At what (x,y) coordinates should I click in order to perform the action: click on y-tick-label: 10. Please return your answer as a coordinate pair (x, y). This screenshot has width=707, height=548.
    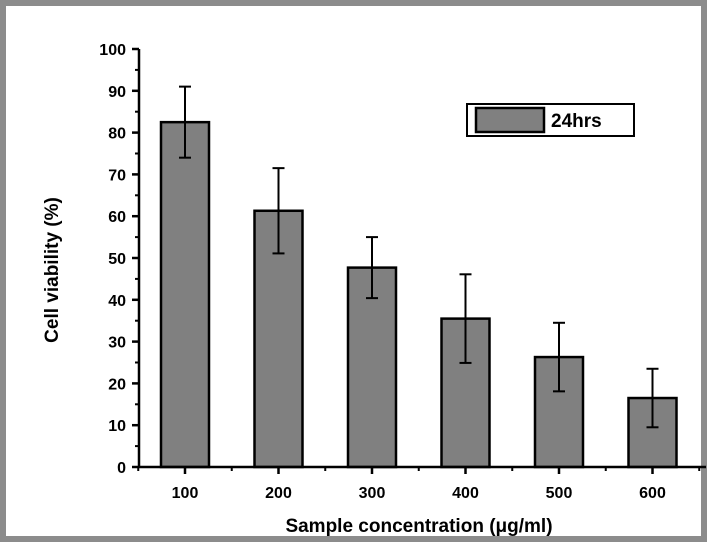
    Looking at the image, I should click on (117, 426).